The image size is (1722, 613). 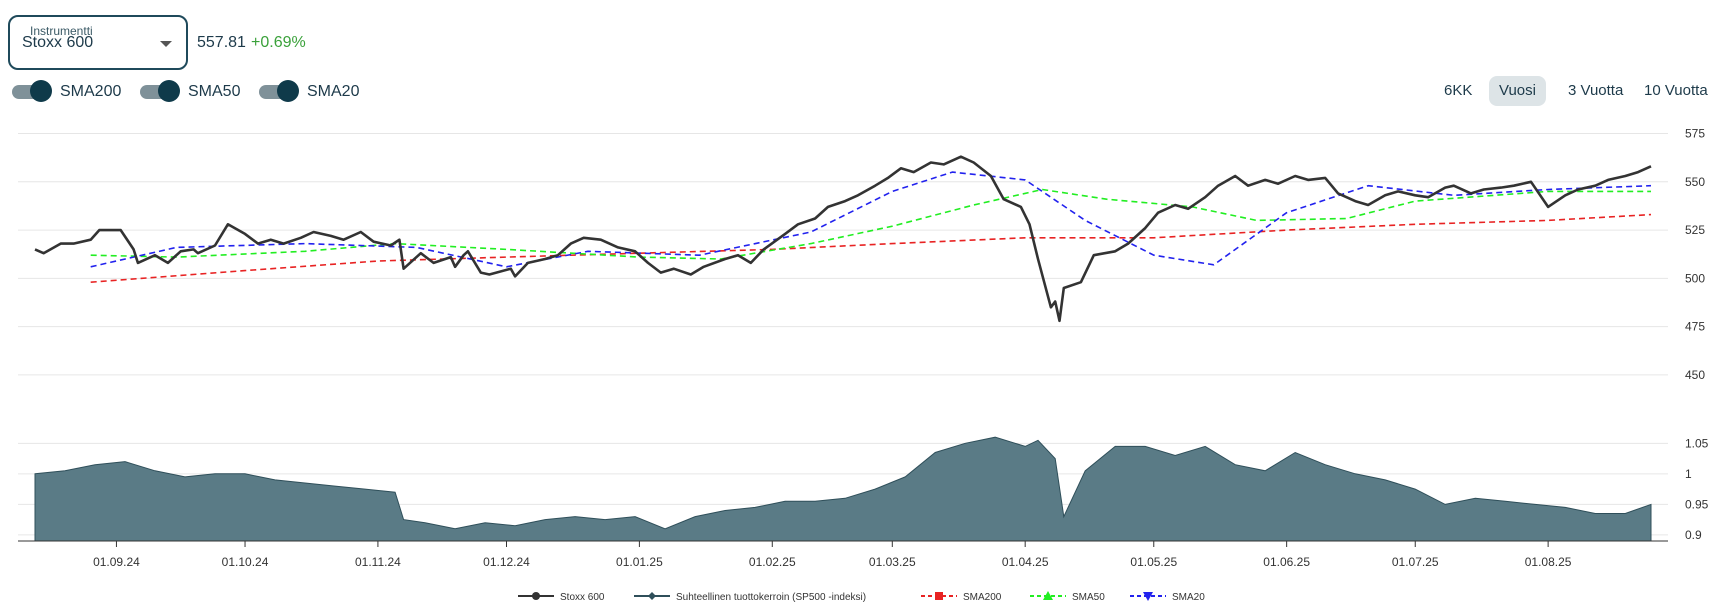 What do you see at coordinates (1697, 504) in the screenshot?
I see `ratio-y-tick-label: 0.95` at bounding box center [1697, 504].